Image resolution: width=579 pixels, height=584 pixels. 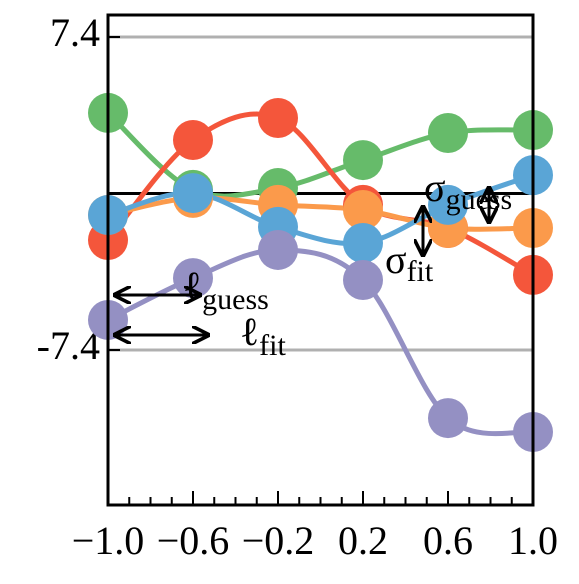 What do you see at coordinates (278, 540) in the screenshot?
I see `x-tick-label: −0.2` at bounding box center [278, 540].